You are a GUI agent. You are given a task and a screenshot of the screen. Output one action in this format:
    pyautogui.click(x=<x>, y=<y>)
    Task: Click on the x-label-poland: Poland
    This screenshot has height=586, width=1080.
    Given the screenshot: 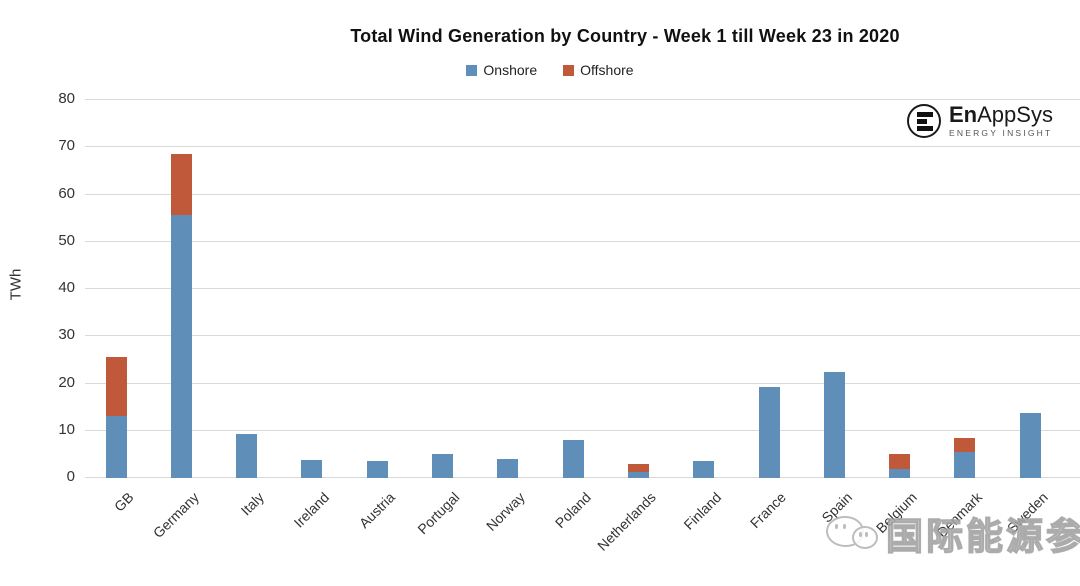 What is the action you would take?
    pyautogui.click(x=572, y=510)
    